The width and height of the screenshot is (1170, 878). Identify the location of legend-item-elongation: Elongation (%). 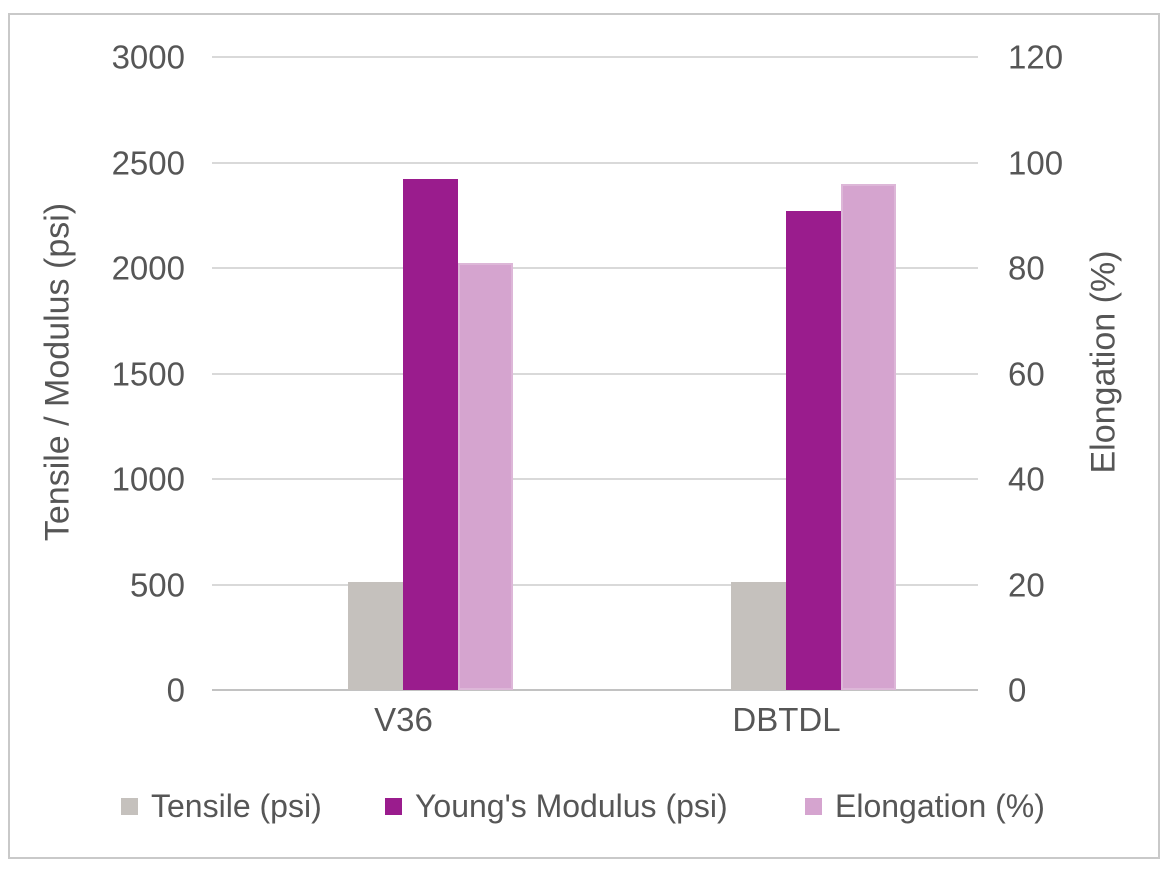
(925, 806).